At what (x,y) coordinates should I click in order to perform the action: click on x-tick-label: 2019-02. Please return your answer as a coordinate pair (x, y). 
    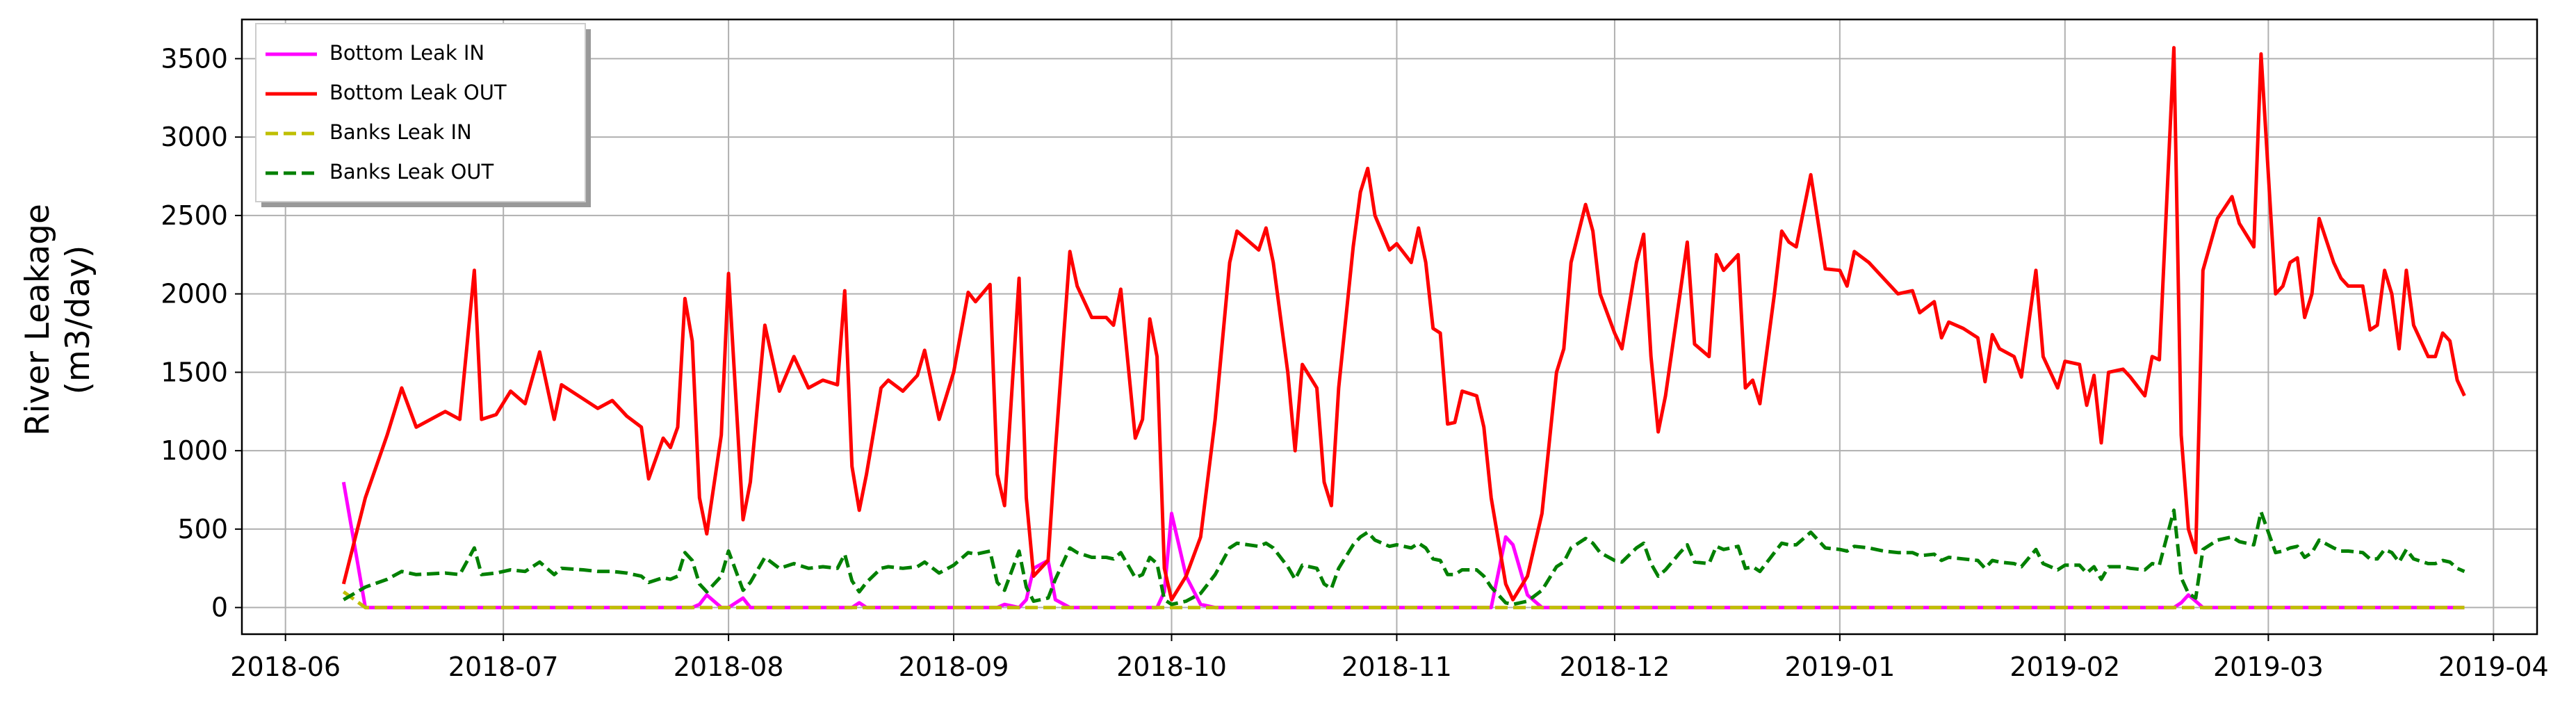
    Looking at the image, I should click on (2065, 667).